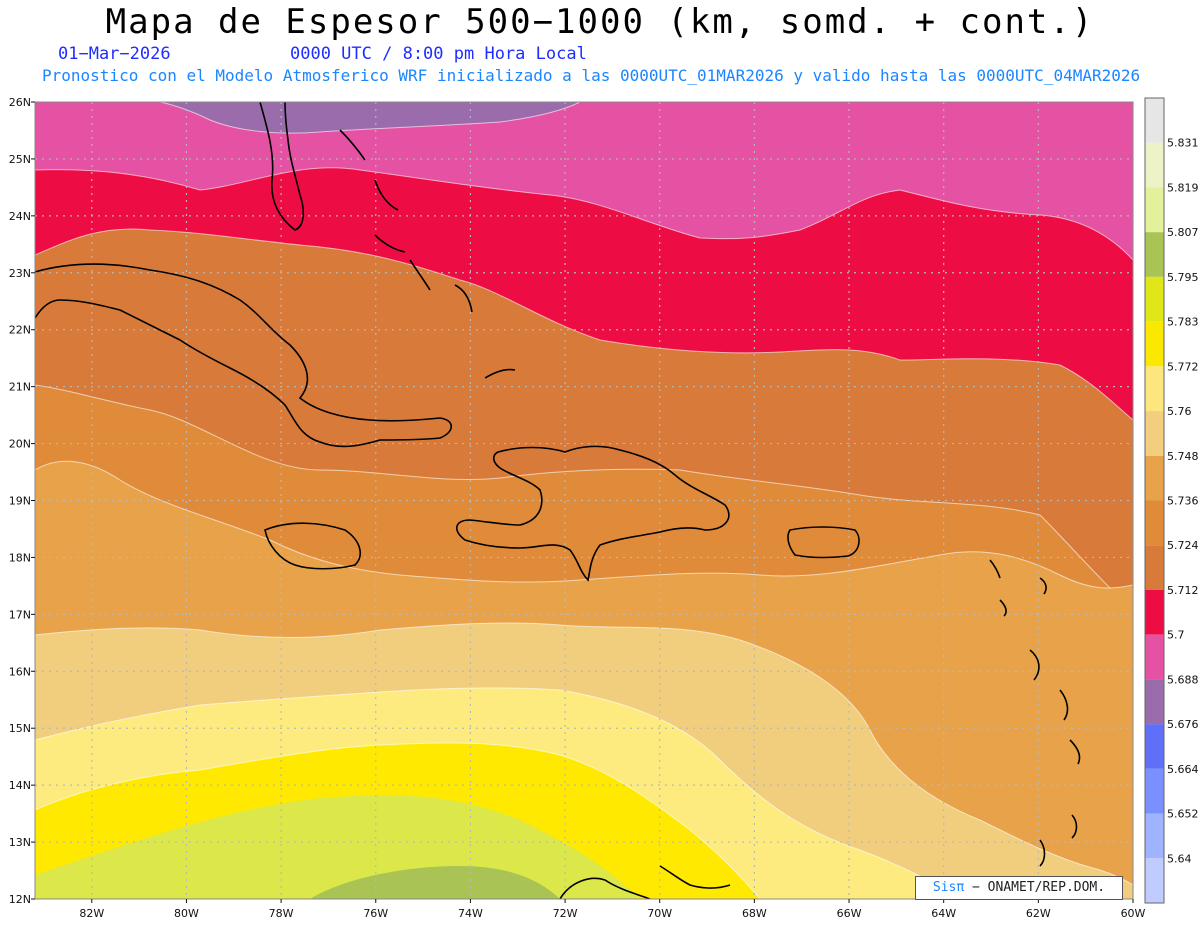 Image resolution: width=1200 pixels, height=927 pixels. What do you see at coordinates (849, 913) in the screenshot?
I see `lon-tick-label: 66W` at bounding box center [849, 913].